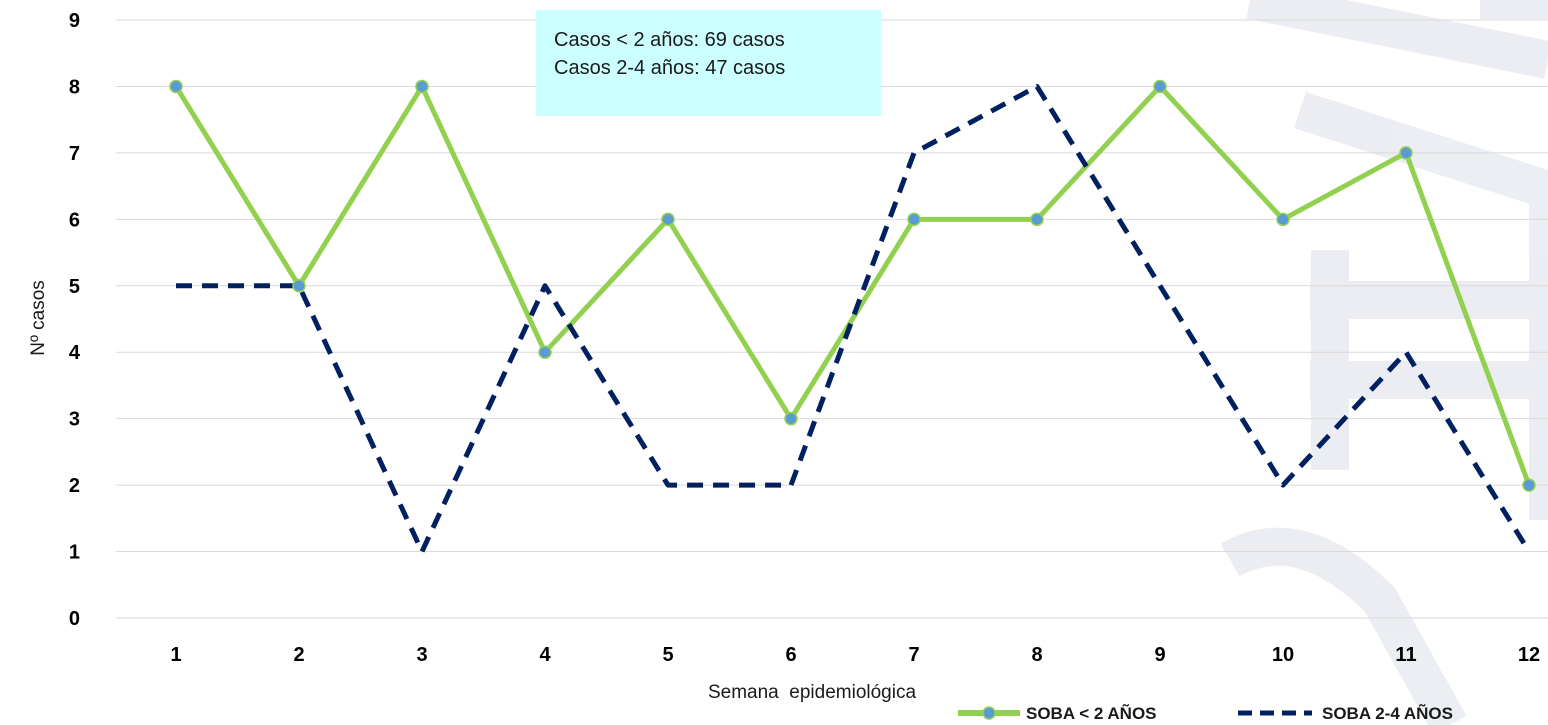 The image size is (1548, 725). I want to click on x-tick-label-11: 11, so click(1405, 655).